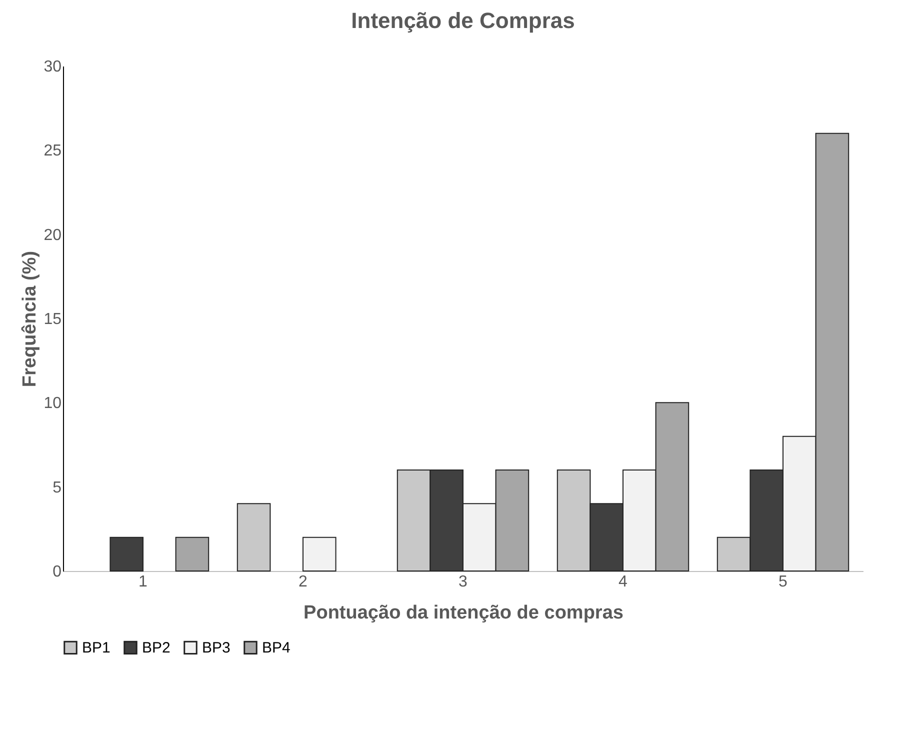  I want to click on y-tick-label: 0, so click(57, 572).